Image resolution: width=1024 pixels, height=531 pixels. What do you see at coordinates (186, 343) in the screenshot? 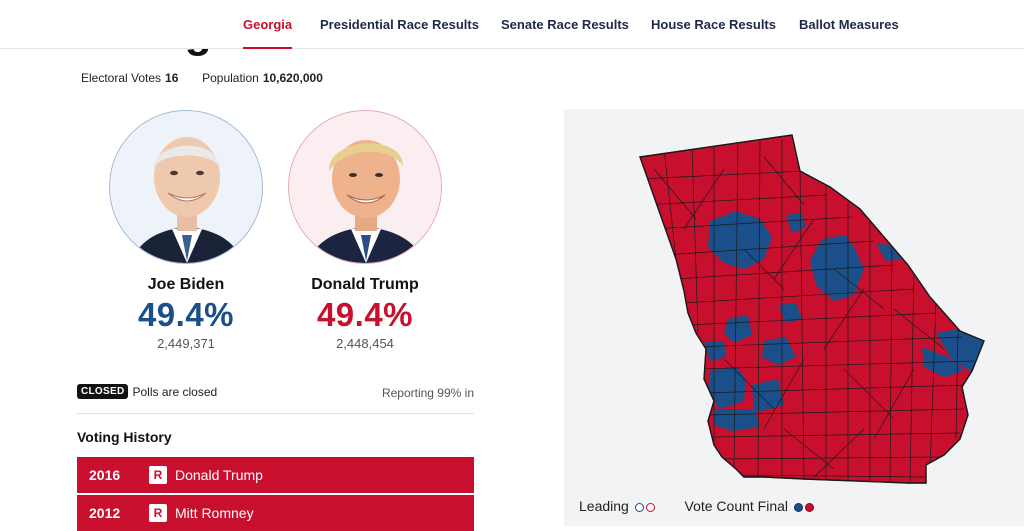
I see `candidate-votes: 2,449,371` at bounding box center [186, 343].